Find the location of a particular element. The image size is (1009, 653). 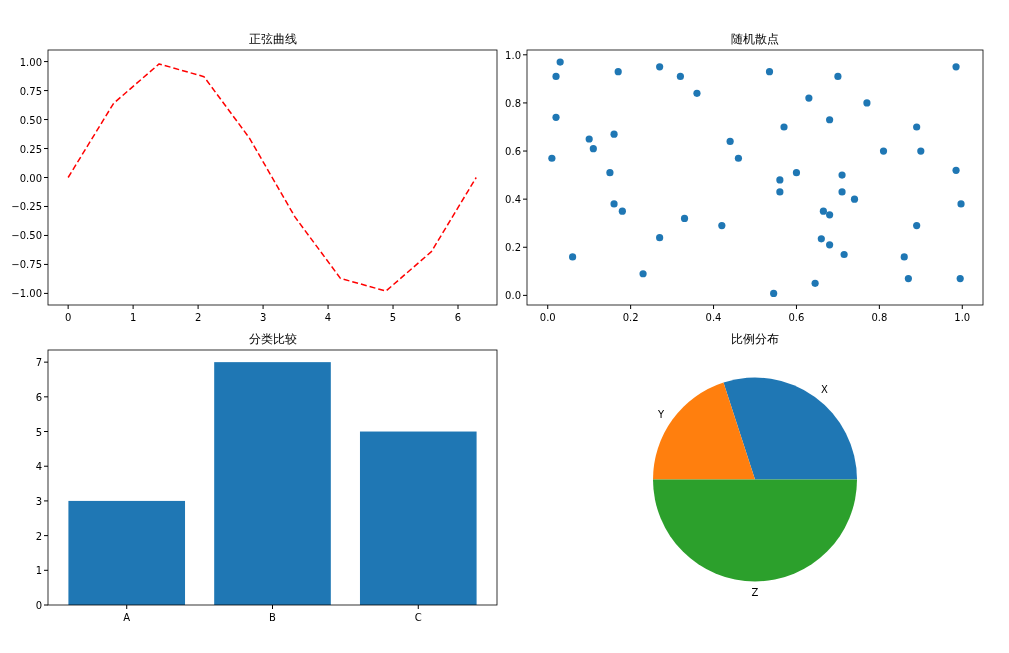

x-tick-label: 3 is located at coordinates (263, 317).